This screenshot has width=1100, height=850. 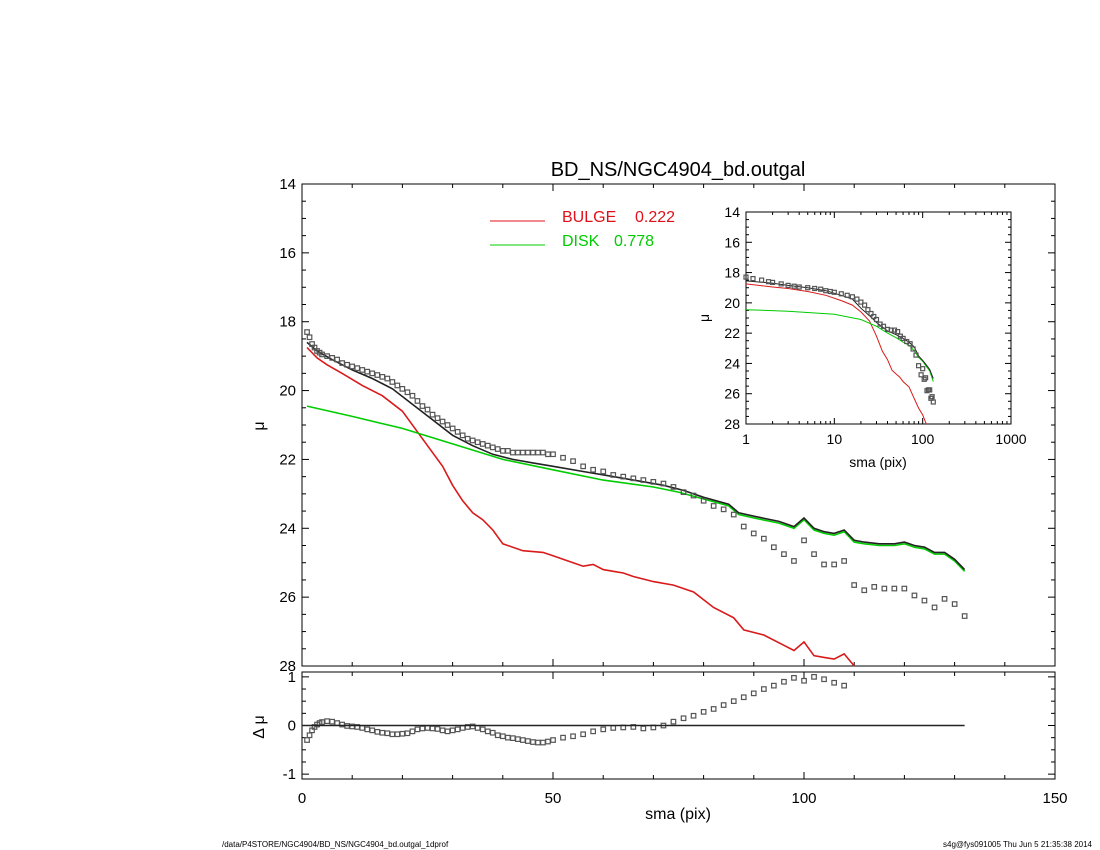 What do you see at coordinates (289, 774) in the screenshot?
I see `y-tick-label: -1` at bounding box center [289, 774].